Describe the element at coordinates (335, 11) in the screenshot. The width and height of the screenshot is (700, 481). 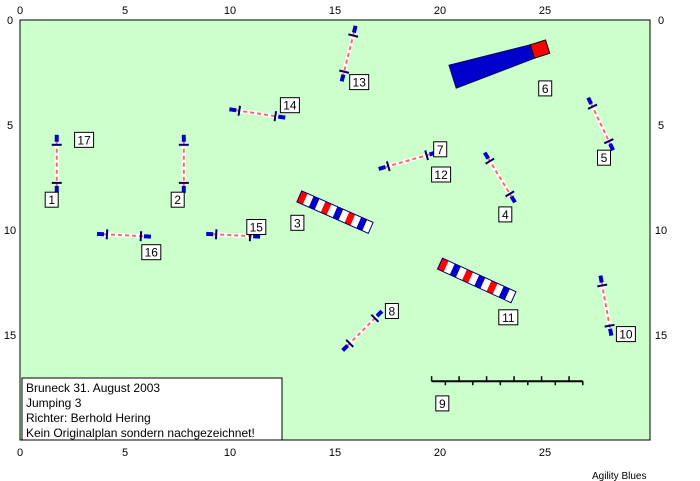
I see `axis-x-top-tick: 15` at that location.